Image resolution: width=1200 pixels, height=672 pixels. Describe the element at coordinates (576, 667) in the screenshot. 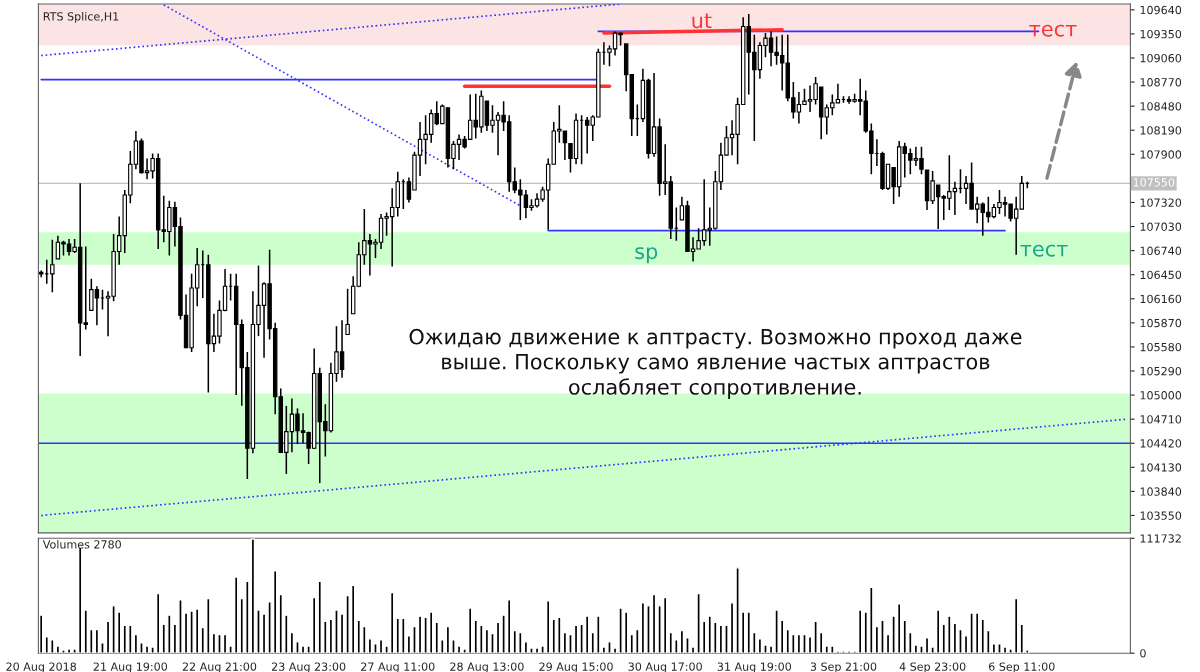

I see `x-tick-label: 29 Aug 15:00` at that location.